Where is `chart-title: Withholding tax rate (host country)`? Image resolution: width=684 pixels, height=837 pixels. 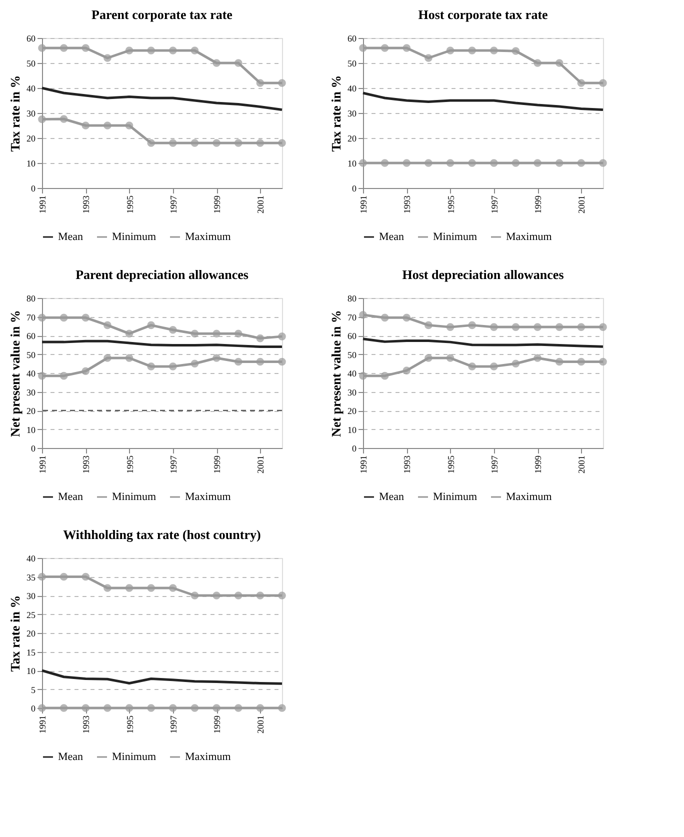 chart-title: Withholding tax rate (host country) is located at coordinates (162, 534).